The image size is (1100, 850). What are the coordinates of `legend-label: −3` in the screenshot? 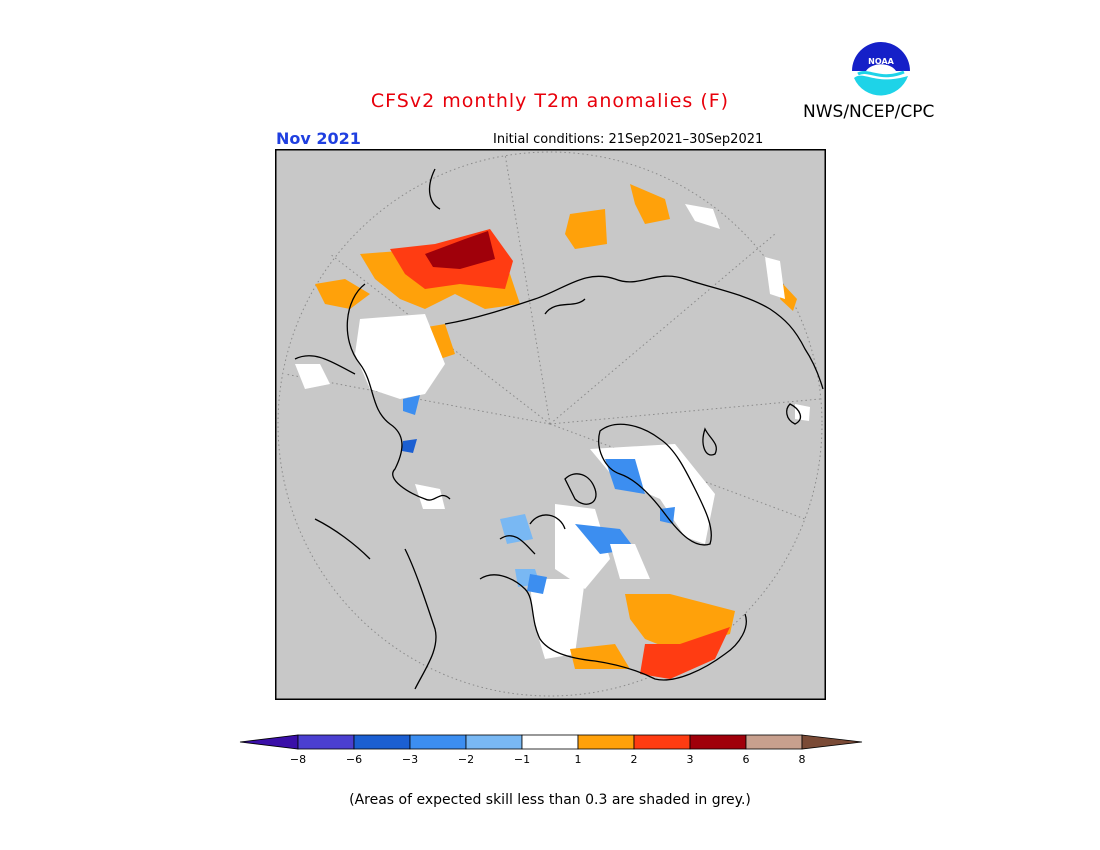 It's located at (410, 759).